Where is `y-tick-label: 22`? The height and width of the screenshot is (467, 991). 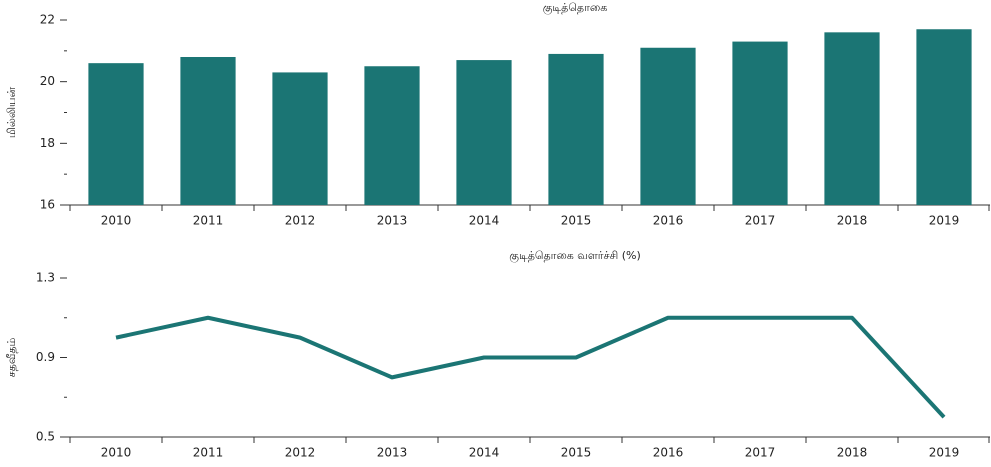 y-tick-label: 22 is located at coordinates (47, 20).